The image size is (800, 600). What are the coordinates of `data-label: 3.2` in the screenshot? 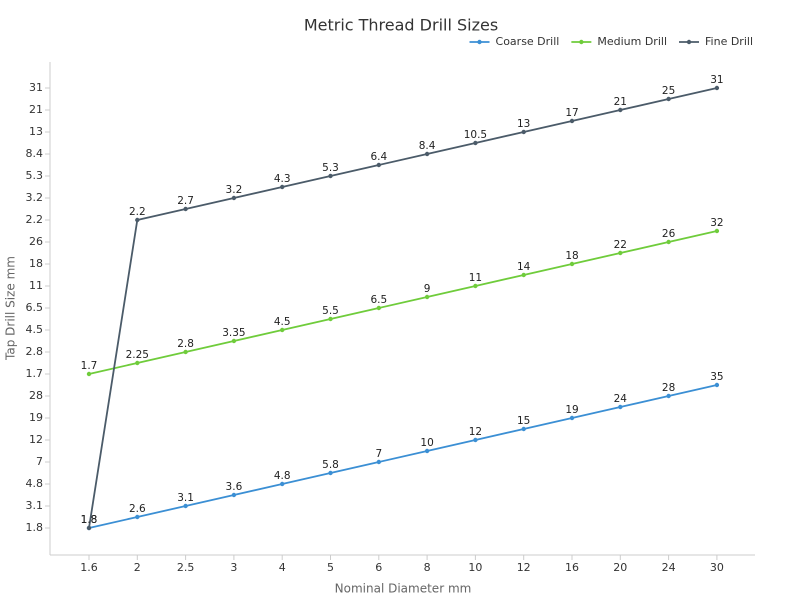 It's located at (234, 190).